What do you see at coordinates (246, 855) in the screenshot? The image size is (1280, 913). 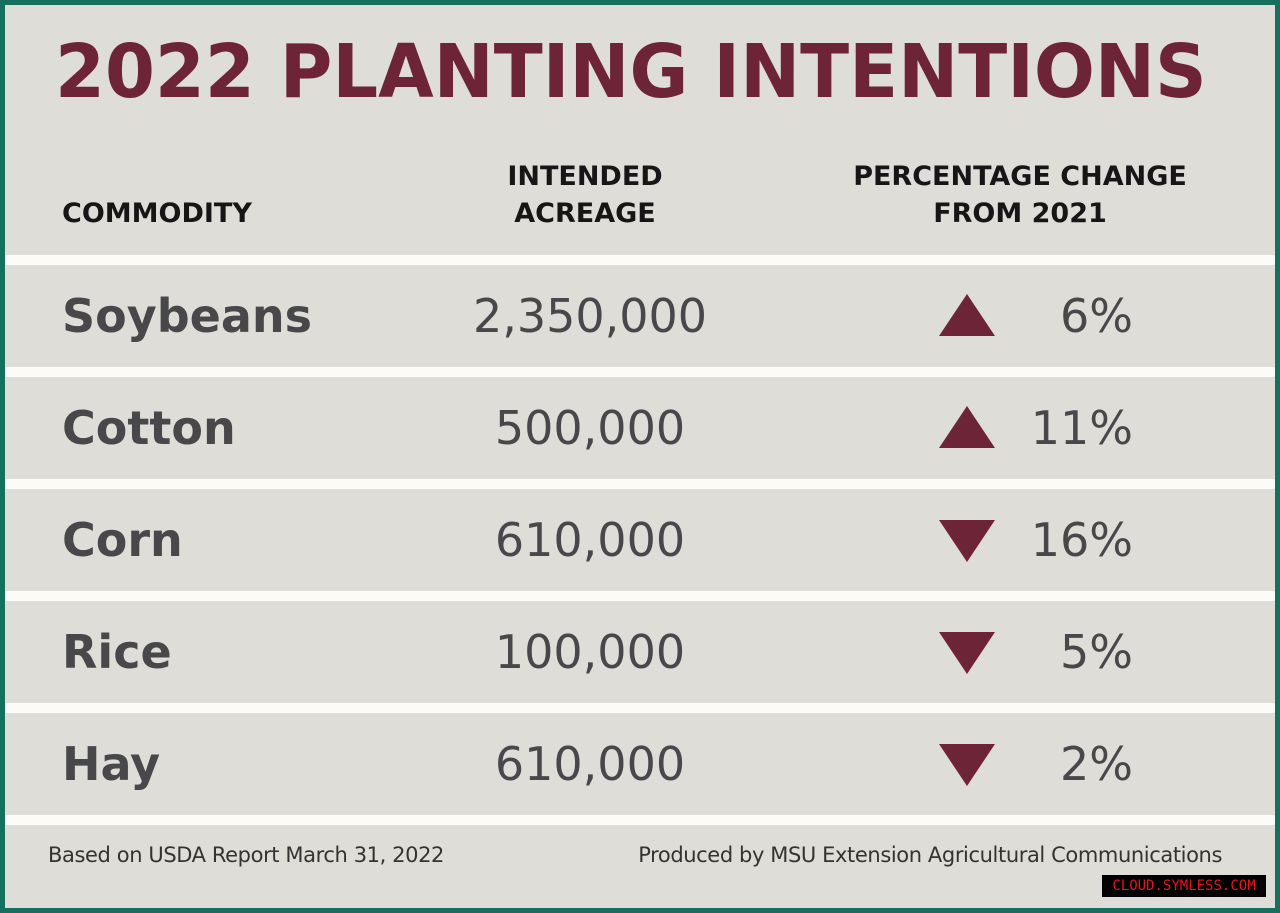 I see `footer-source: Based on USDA Report March 31, 2022` at bounding box center [246, 855].